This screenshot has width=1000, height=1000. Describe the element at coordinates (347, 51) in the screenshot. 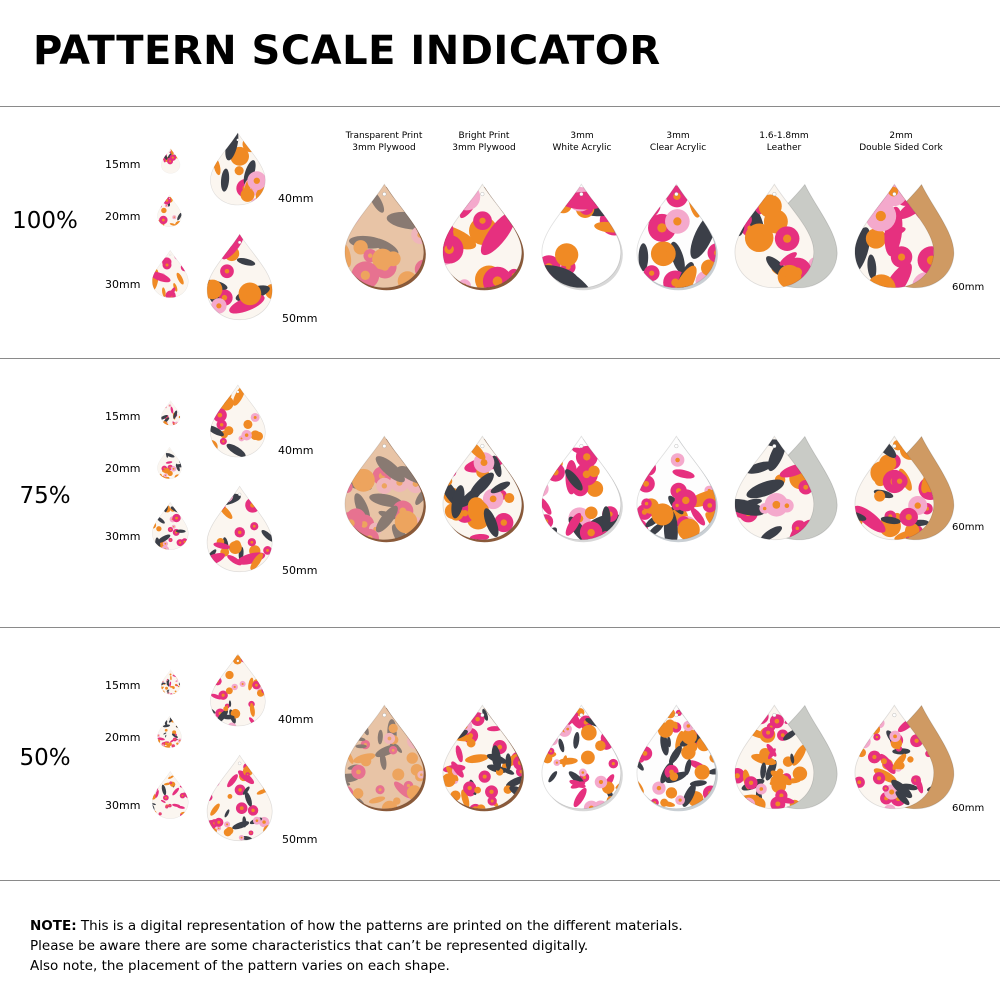

I see `page-title: PATTERN SCALE INDICATOR` at that location.